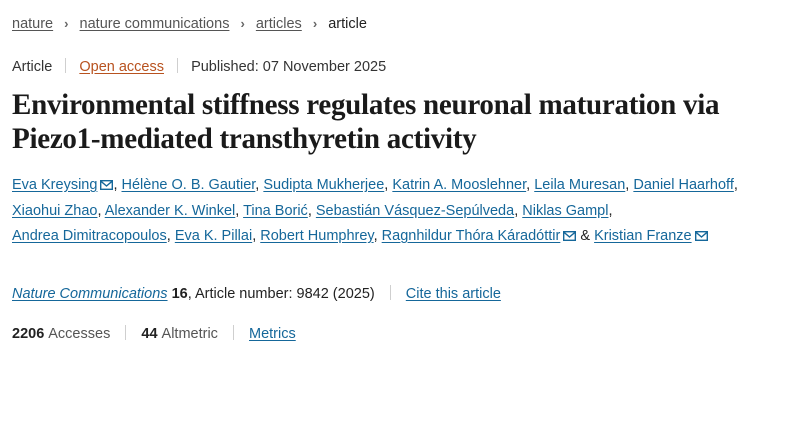 The width and height of the screenshot is (800, 429). Describe the element at coordinates (585, 236) in the screenshot. I see `author-ampersand: &` at that location.